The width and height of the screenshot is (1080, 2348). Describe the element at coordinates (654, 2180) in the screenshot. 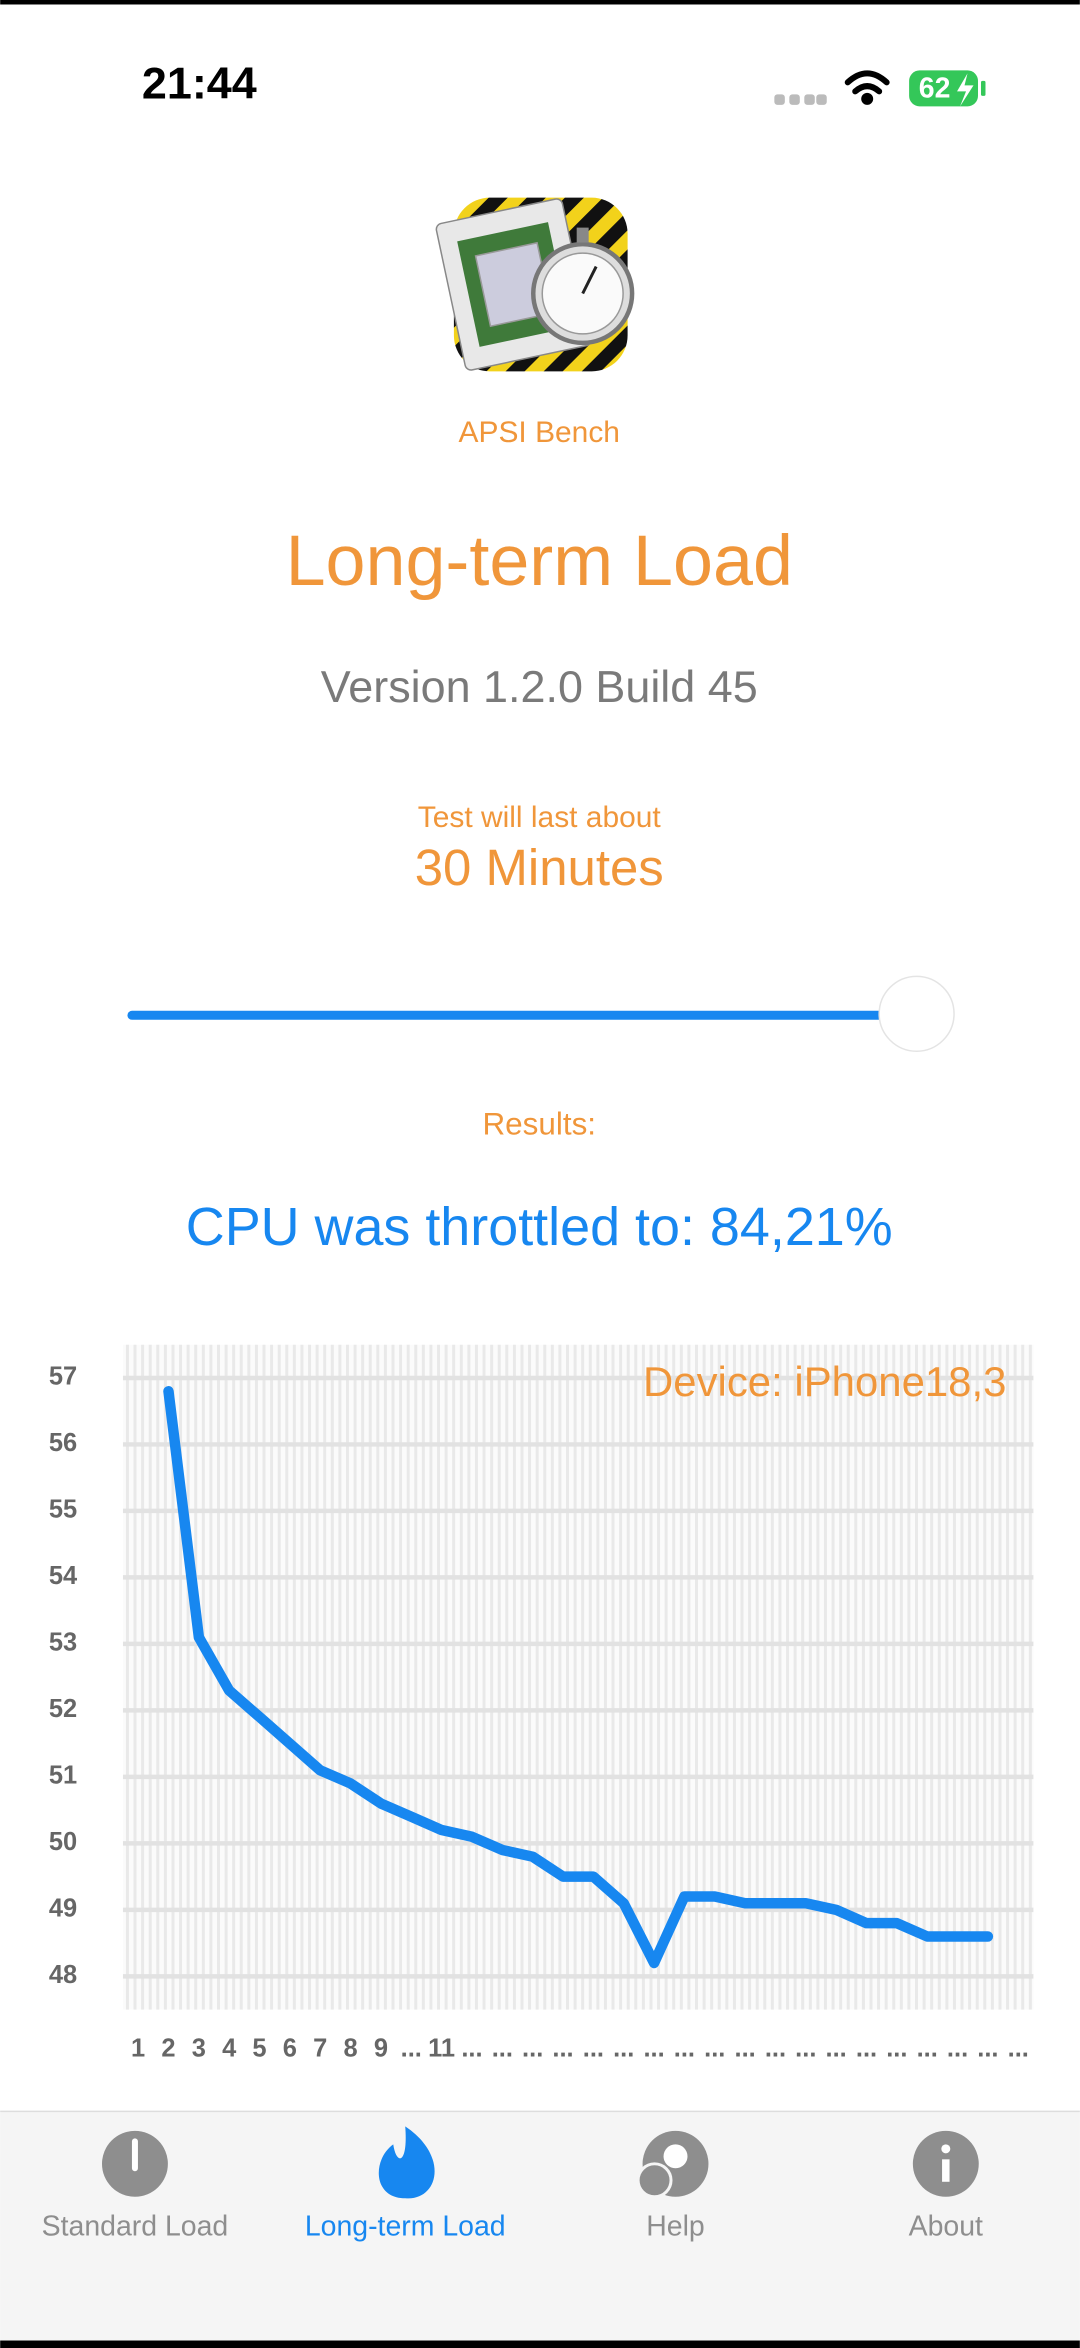

I see `help-badge` at that location.